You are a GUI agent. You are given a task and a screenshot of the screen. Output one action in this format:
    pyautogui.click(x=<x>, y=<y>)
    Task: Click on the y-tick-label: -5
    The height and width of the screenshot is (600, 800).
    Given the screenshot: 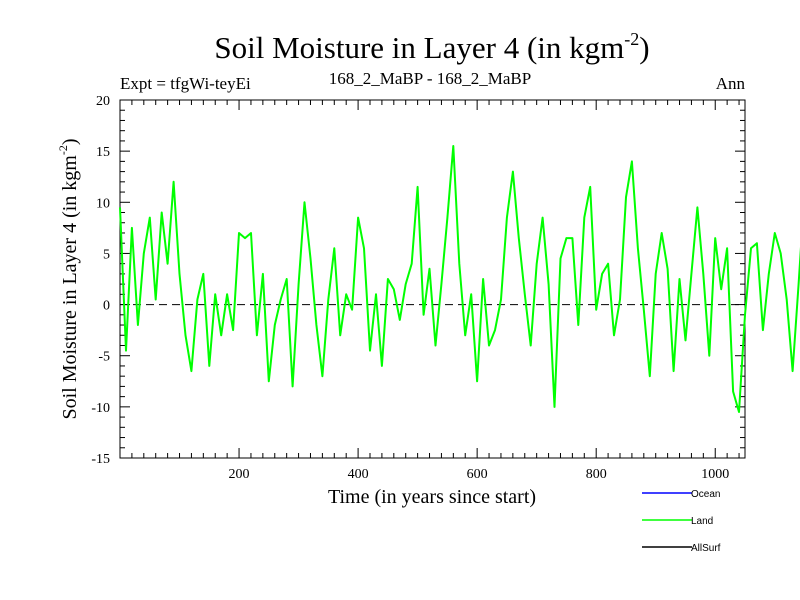 What is the action you would take?
    pyautogui.click(x=104, y=357)
    